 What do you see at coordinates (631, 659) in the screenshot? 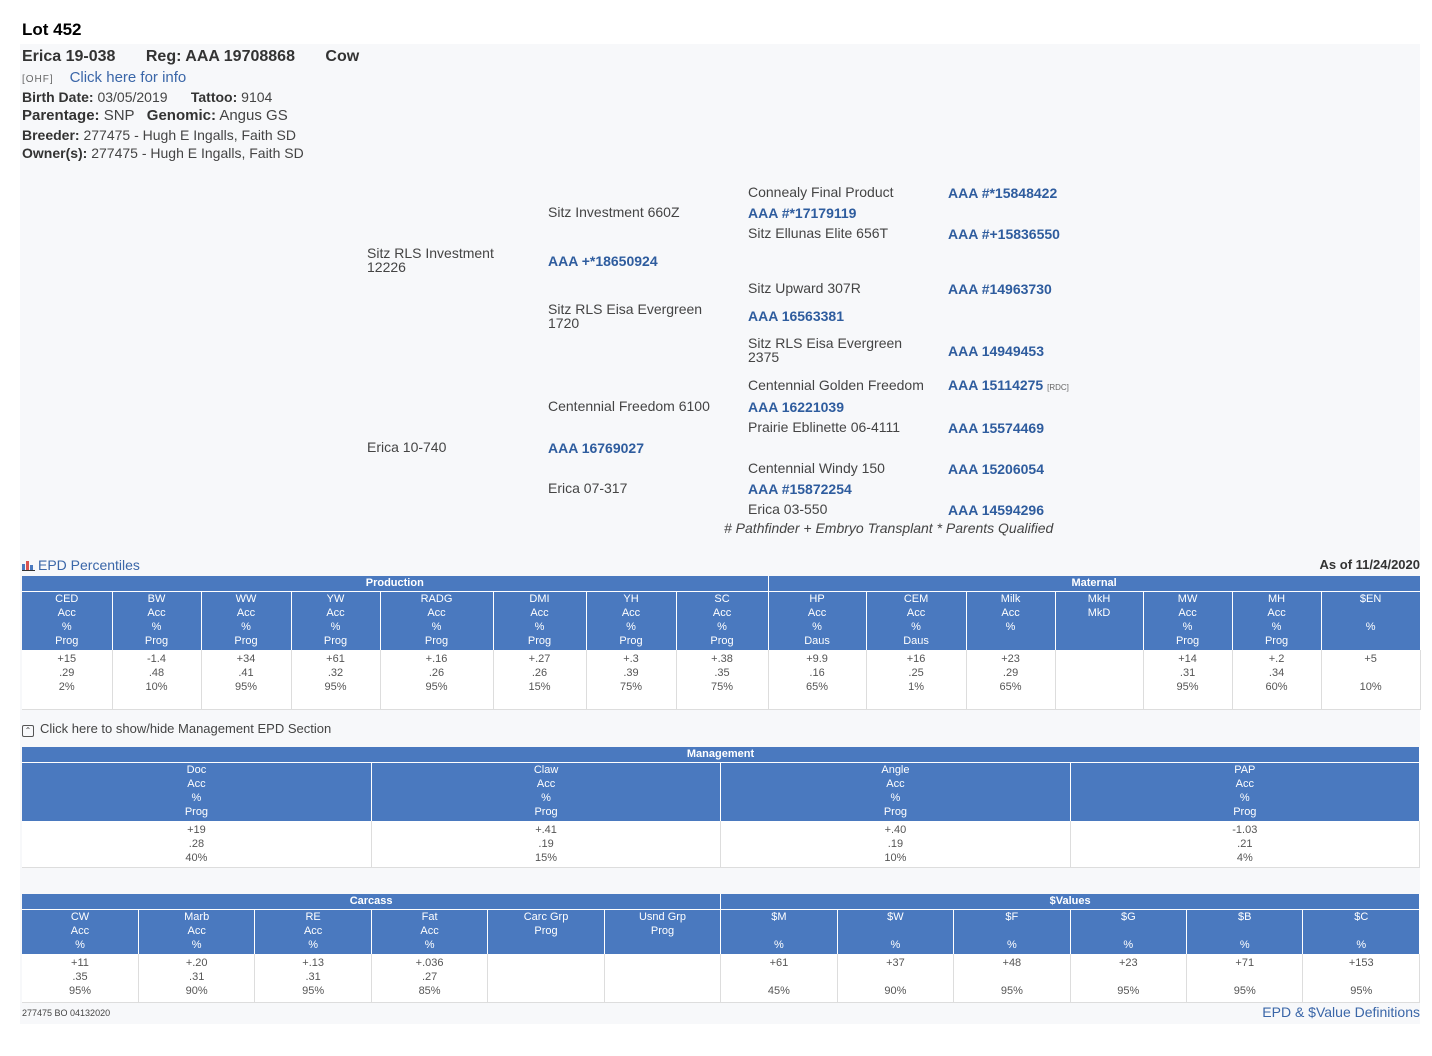
I see `value-line: +.3` at bounding box center [631, 659].